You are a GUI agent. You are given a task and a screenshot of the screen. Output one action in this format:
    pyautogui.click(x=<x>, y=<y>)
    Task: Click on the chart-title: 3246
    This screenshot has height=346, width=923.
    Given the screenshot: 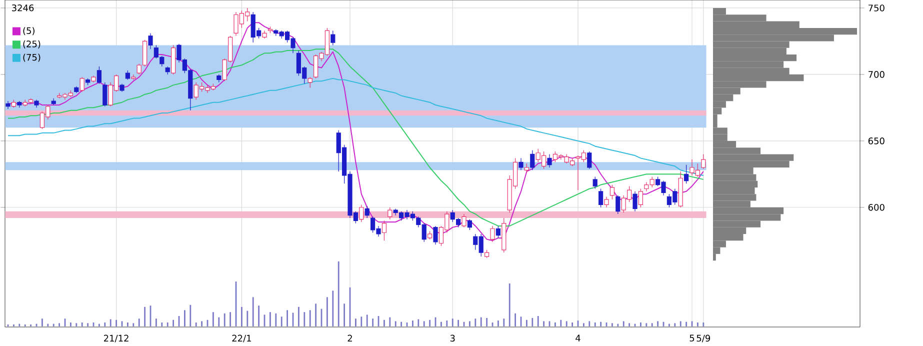 What is the action you would take?
    pyautogui.click(x=23, y=8)
    